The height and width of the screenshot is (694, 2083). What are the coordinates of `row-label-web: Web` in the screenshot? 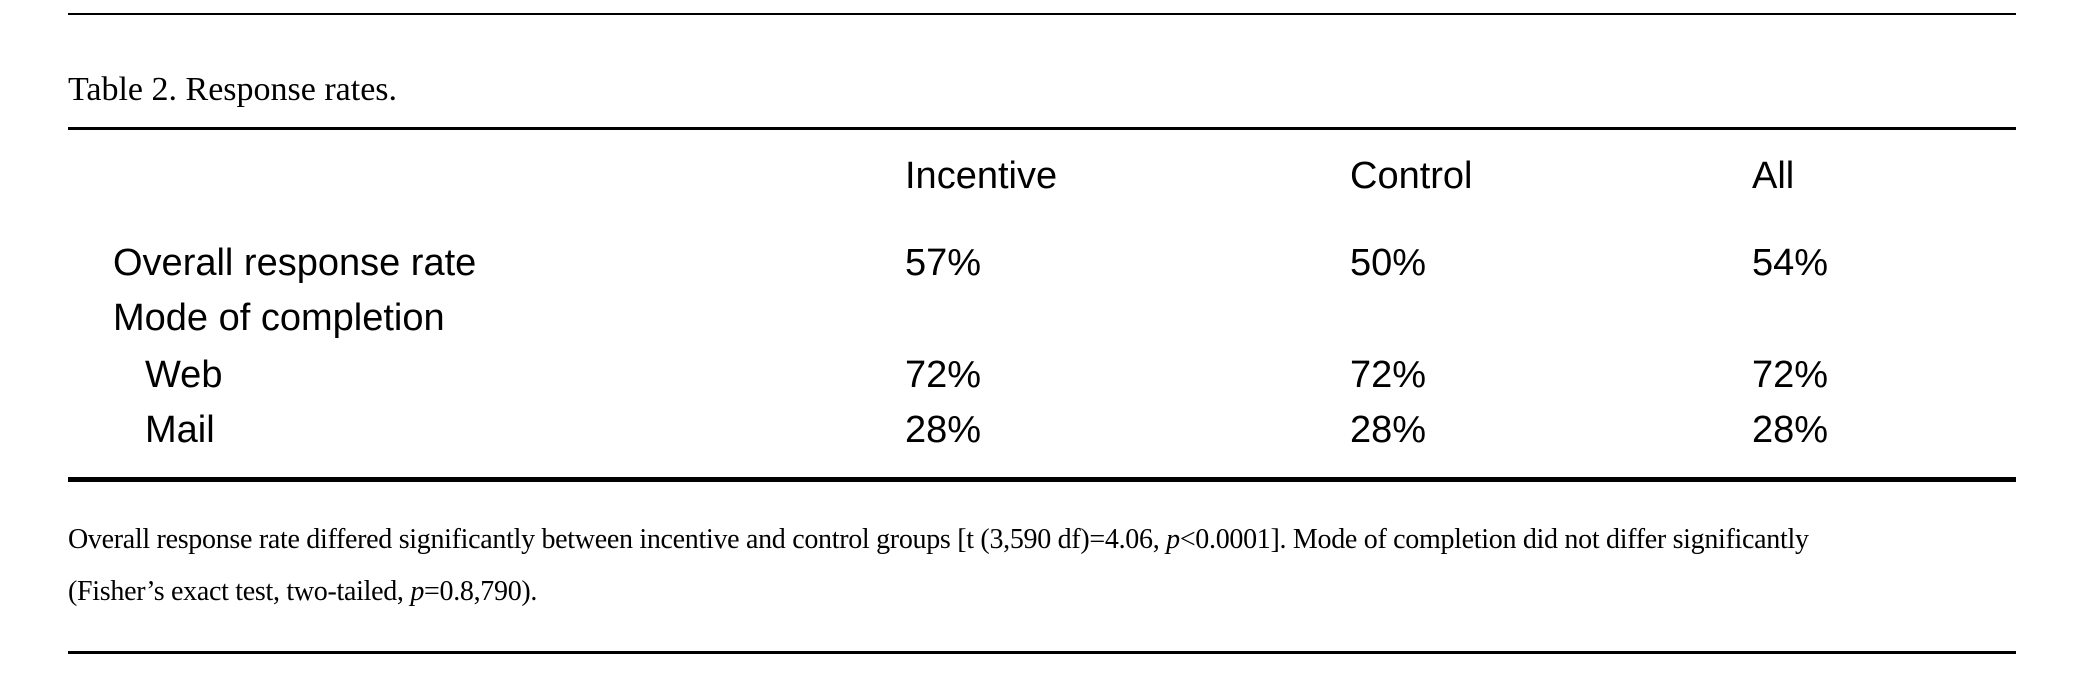 It's located at (184, 375).